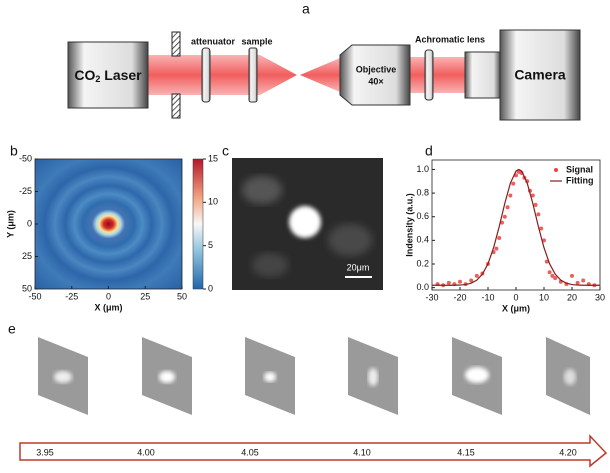 The width and height of the screenshot is (610, 473). I want to click on x-tick-label: -50, so click(34, 296).